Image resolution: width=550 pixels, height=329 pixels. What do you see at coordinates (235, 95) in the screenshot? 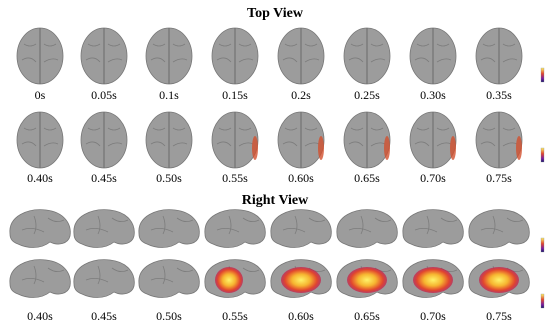
I see `time-label: 0.15s` at bounding box center [235, 95].